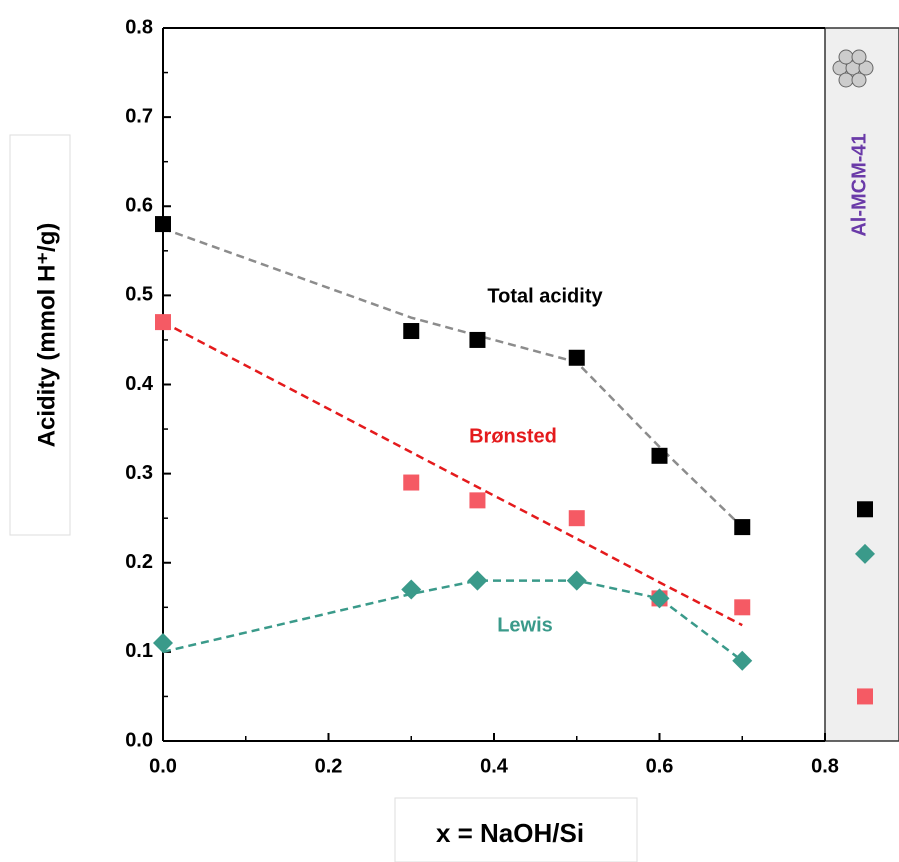 This screenshot has height=862, width=899. Describe the element at coordinates (545, 296) in the screenshot. I see `series-label: Total acidity` at that location.